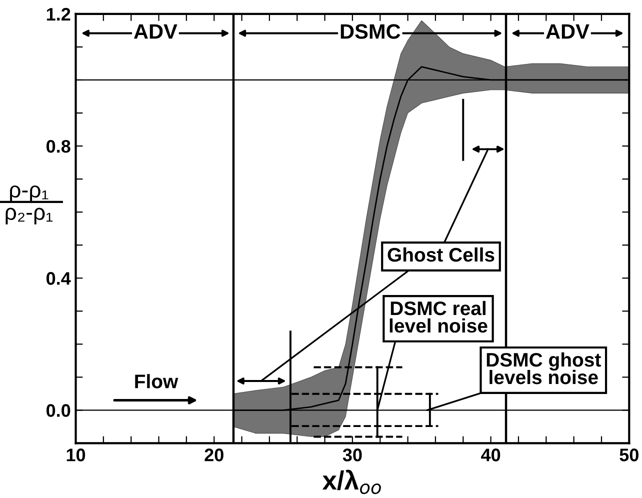 The width and height of the screenshot is (642, 498). What do you see at coordinates (629, 455) in the screenshot?
I see `x-tick-label: 50` at bounding box center [629, 455].